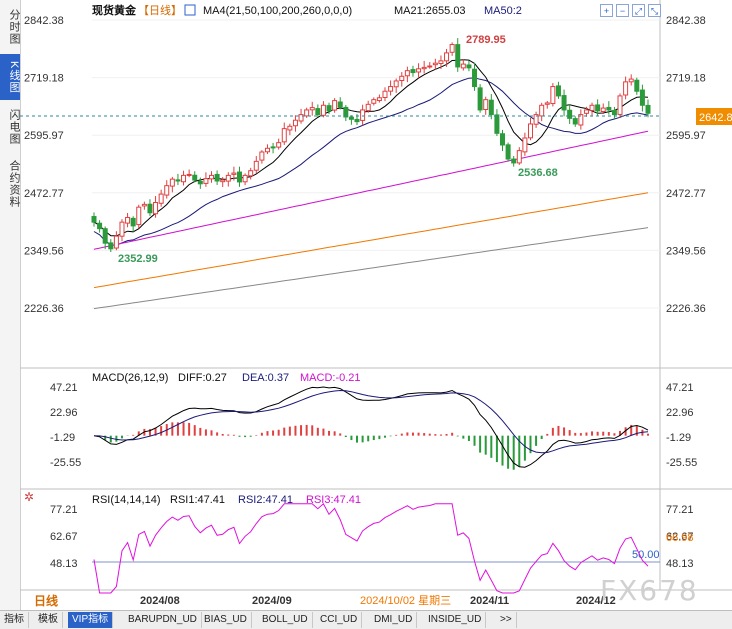 This screenshot has height=629, width=732. Describe the element at coordinates (126, 500) in the screenshot. I see `rsi-title: RSI(14,14,14)` at that location.